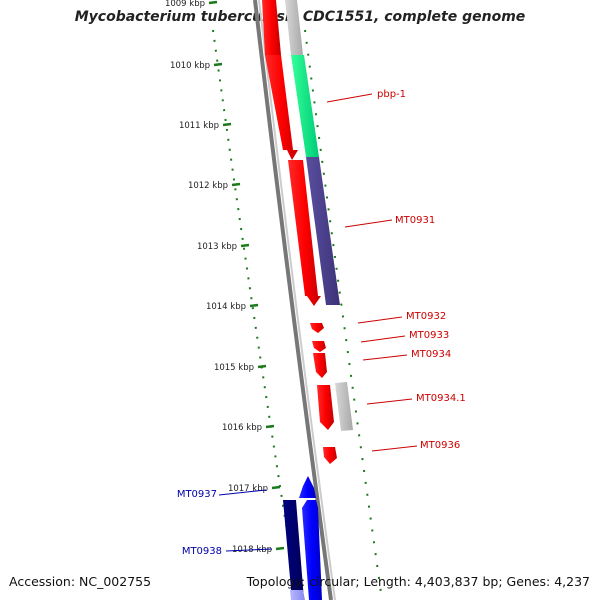 The width and height of the screenshot is (600, 600). What do you see at coordinates (307, 487) in the screenshot?
I see `gene-arrow-mt0937` at bounding box center [307, 487].